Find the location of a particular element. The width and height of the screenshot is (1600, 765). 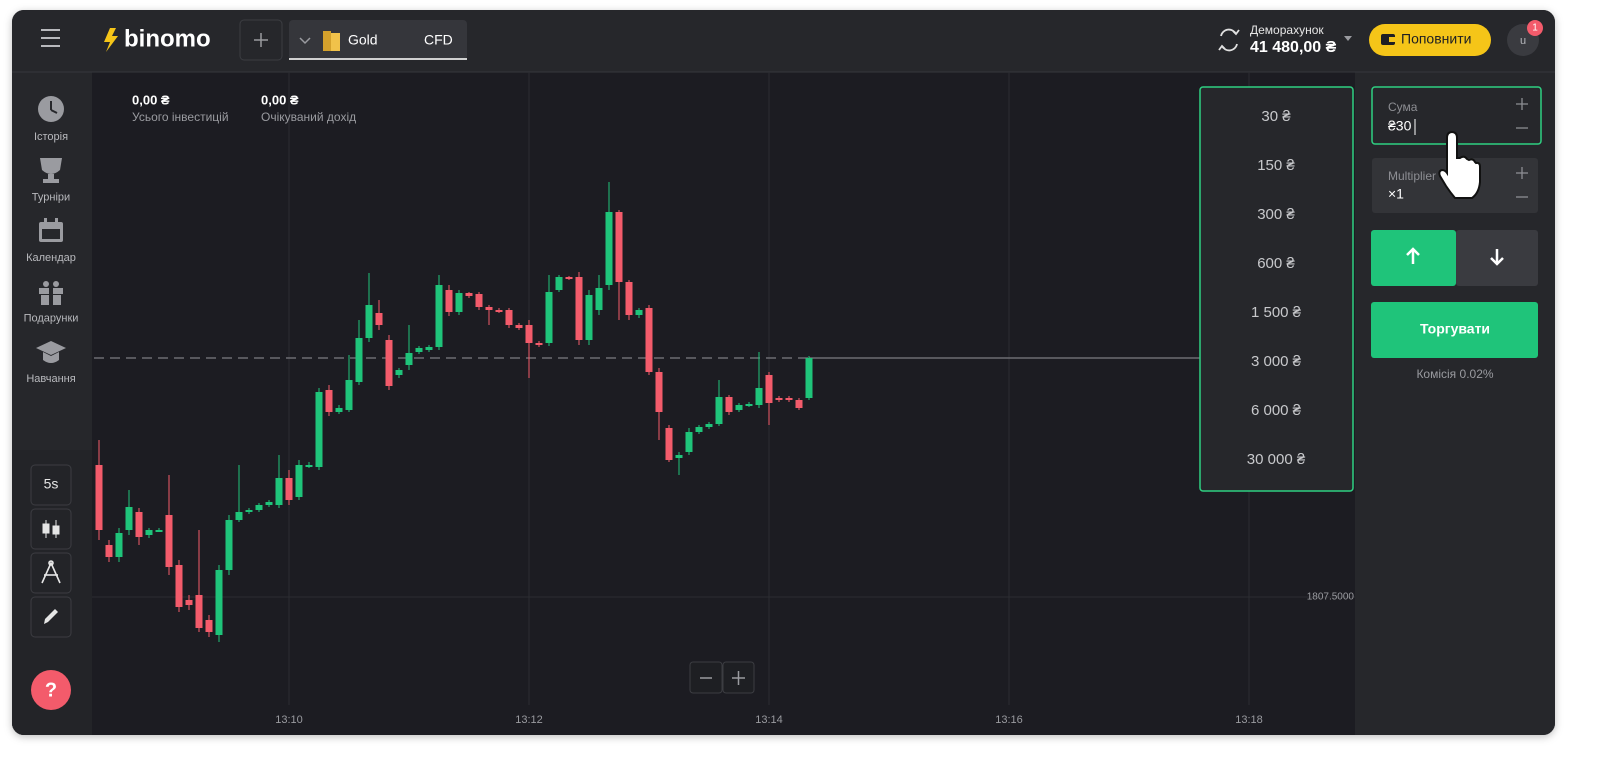

chevron is located at coordinates (305, 41).